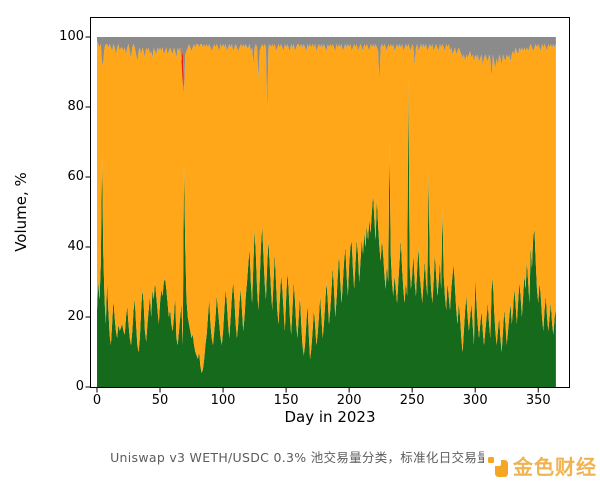 The image size is (600, 487). I want to click on y-tick-label: 80, so click(75, 106).